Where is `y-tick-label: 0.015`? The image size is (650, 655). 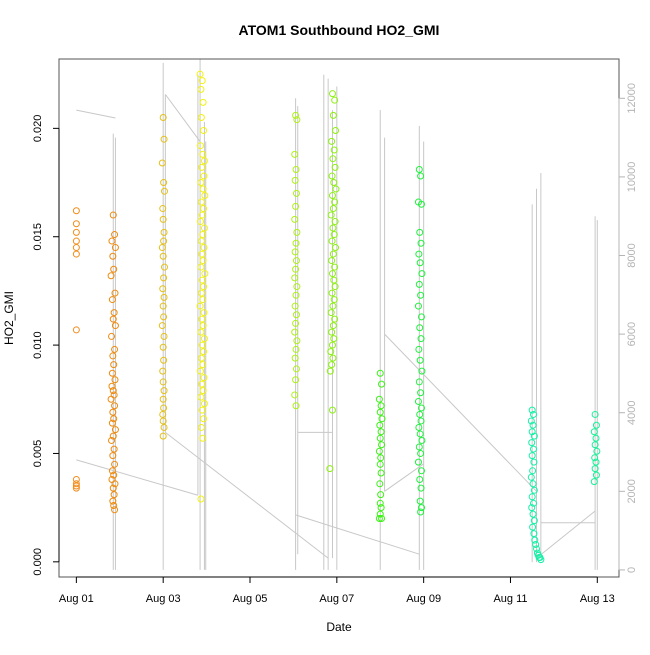 y-tick-label: 0.015 is located at coordinates (38, 237).